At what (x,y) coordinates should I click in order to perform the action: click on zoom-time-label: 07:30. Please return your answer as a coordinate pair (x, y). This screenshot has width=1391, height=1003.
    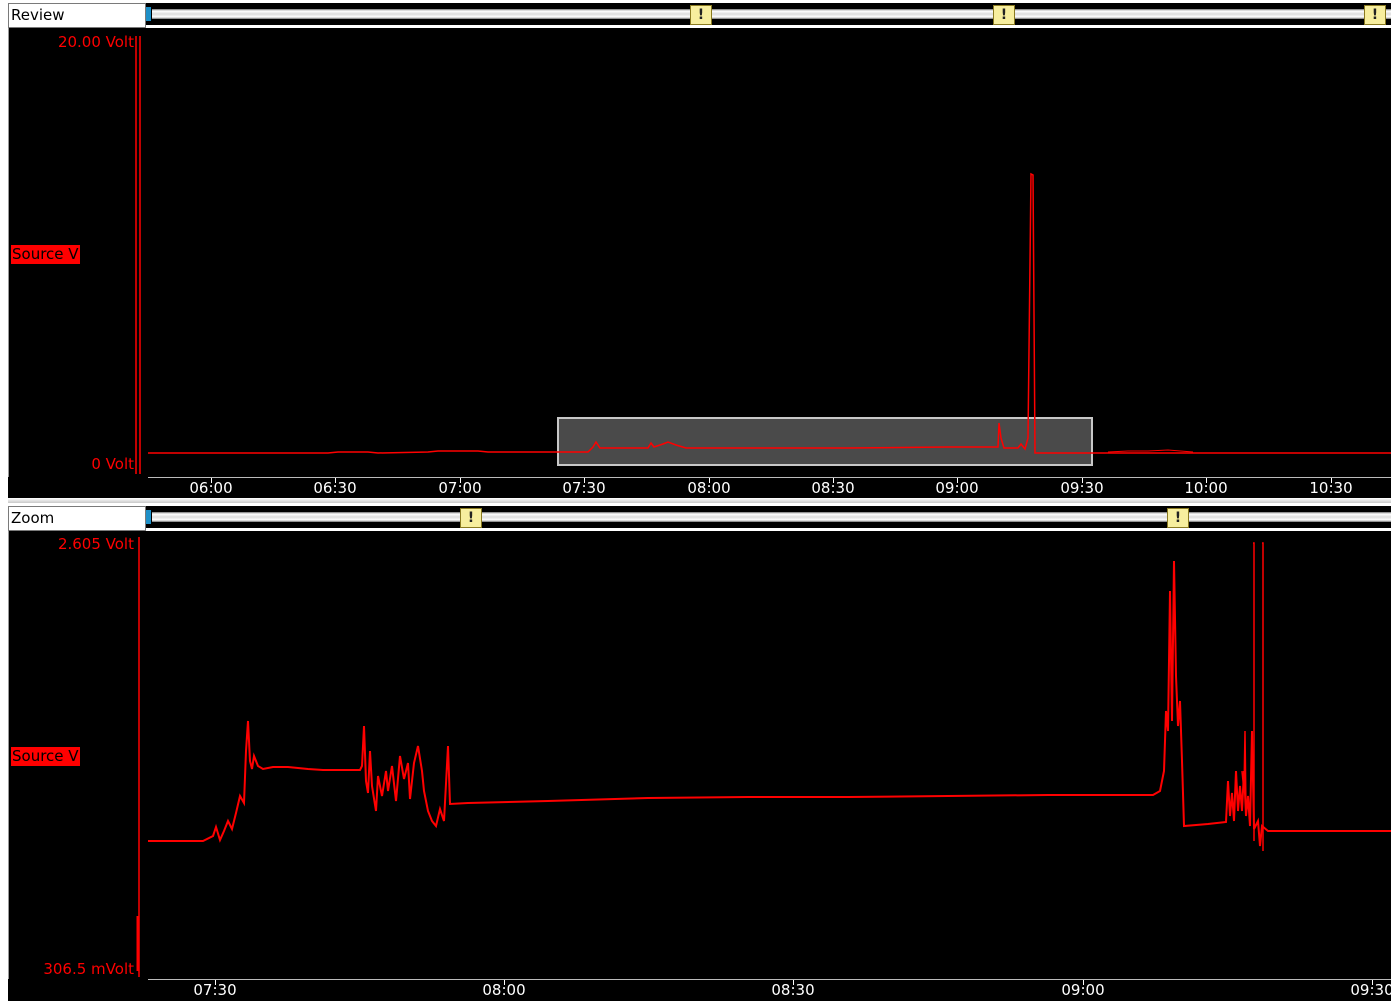
    Looking at the image, I should click on (215, 990).